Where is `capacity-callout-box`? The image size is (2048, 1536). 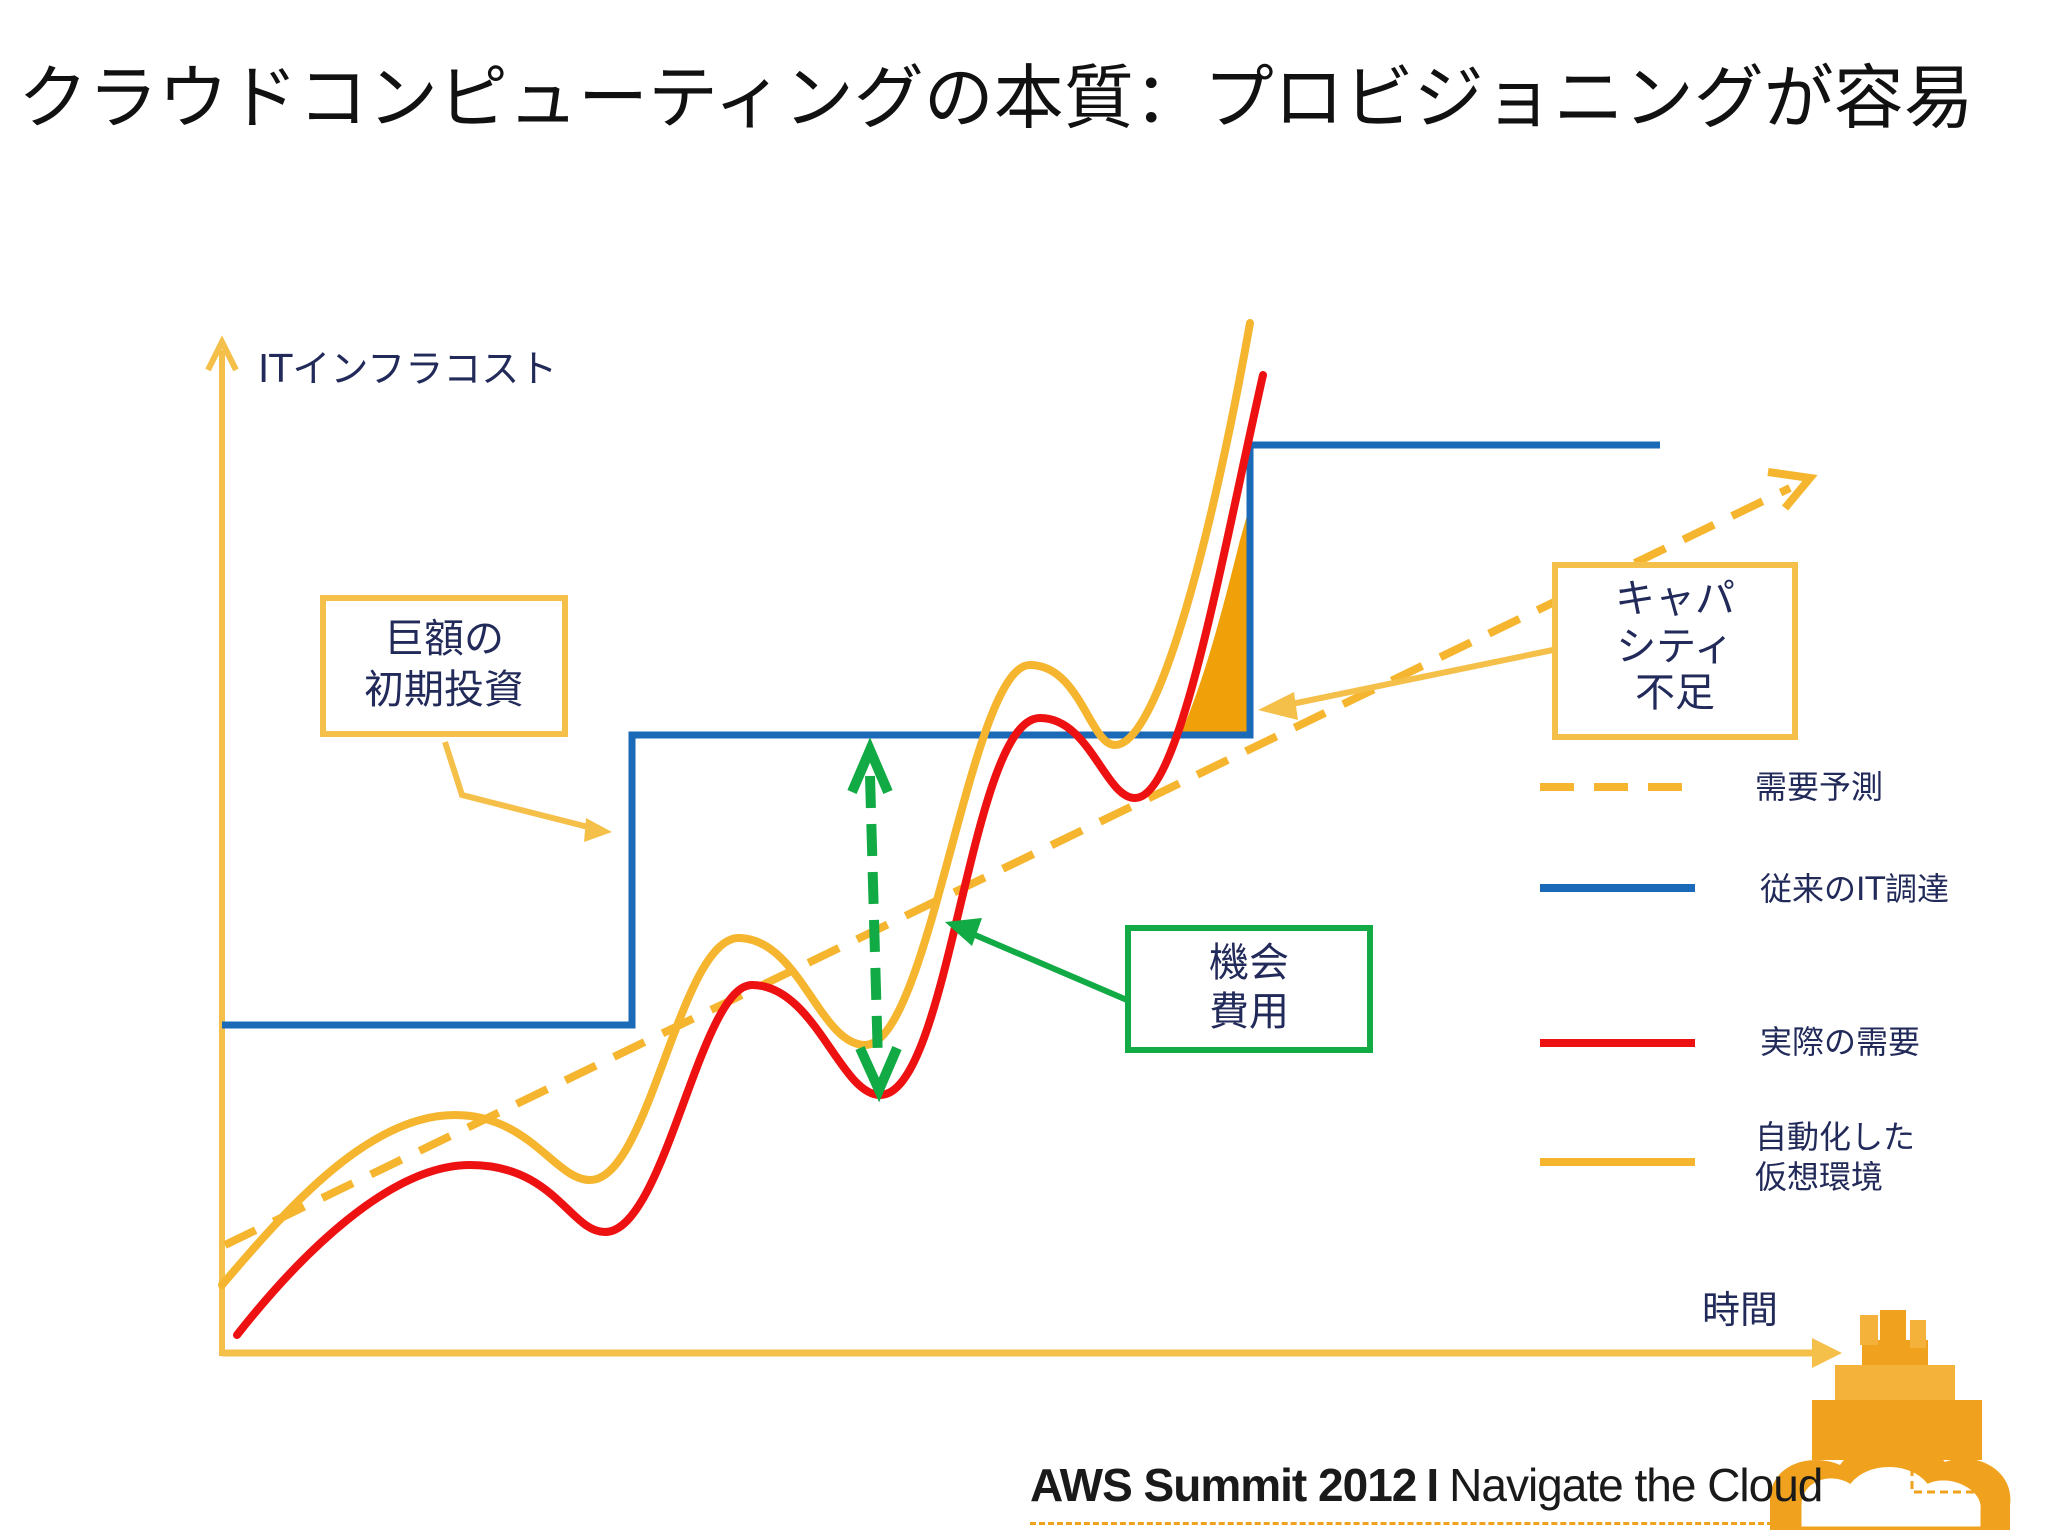 capacity-callout-box is located at coordinates (1675, 651).